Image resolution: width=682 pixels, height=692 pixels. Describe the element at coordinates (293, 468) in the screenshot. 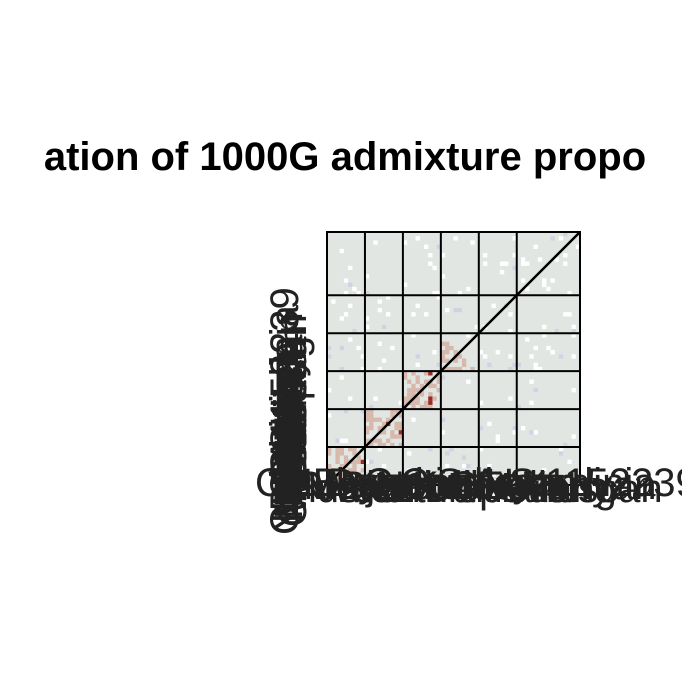

I see `y-tick-label: Fon` at that location.